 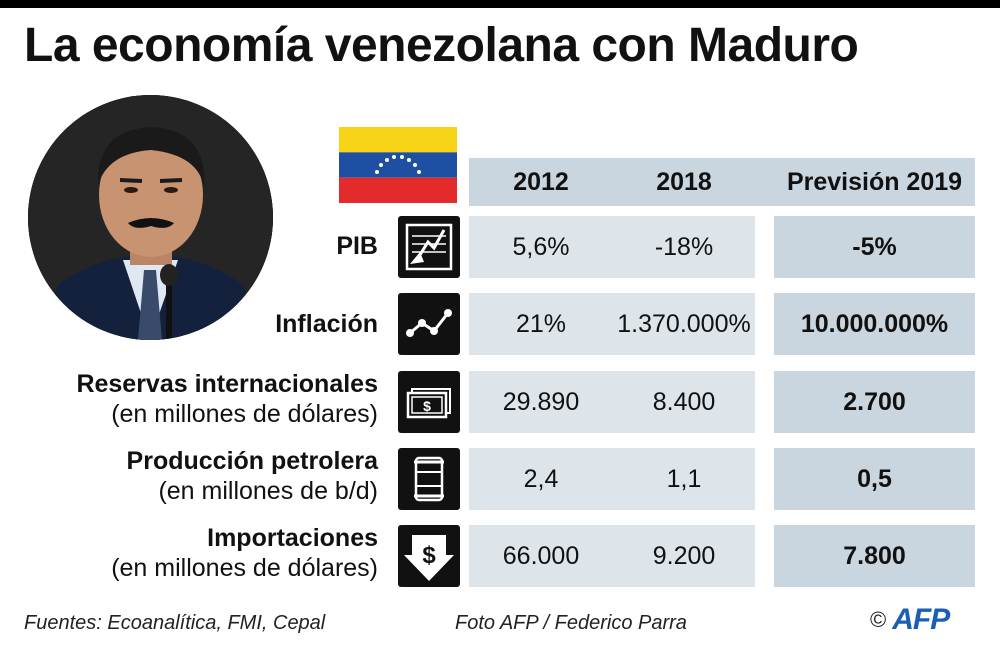 What do you see at coordinates (684, 479) in the screenshot?
I see `cell-produccion-2018: 1,1` at bounding box center [684, 479].